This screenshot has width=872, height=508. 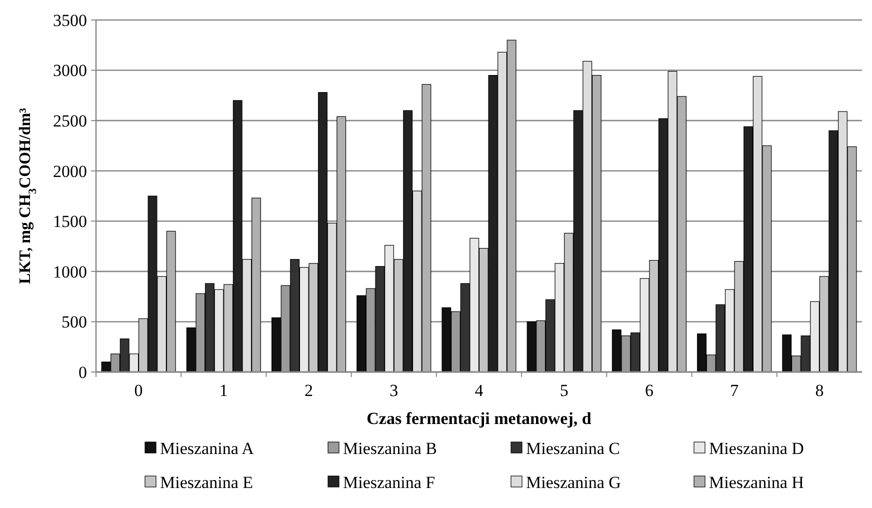 What do you see at coordinates (70, 171) in the screenshot?
I see `y-tick-label: 2000` at bounding box center [70, 171].